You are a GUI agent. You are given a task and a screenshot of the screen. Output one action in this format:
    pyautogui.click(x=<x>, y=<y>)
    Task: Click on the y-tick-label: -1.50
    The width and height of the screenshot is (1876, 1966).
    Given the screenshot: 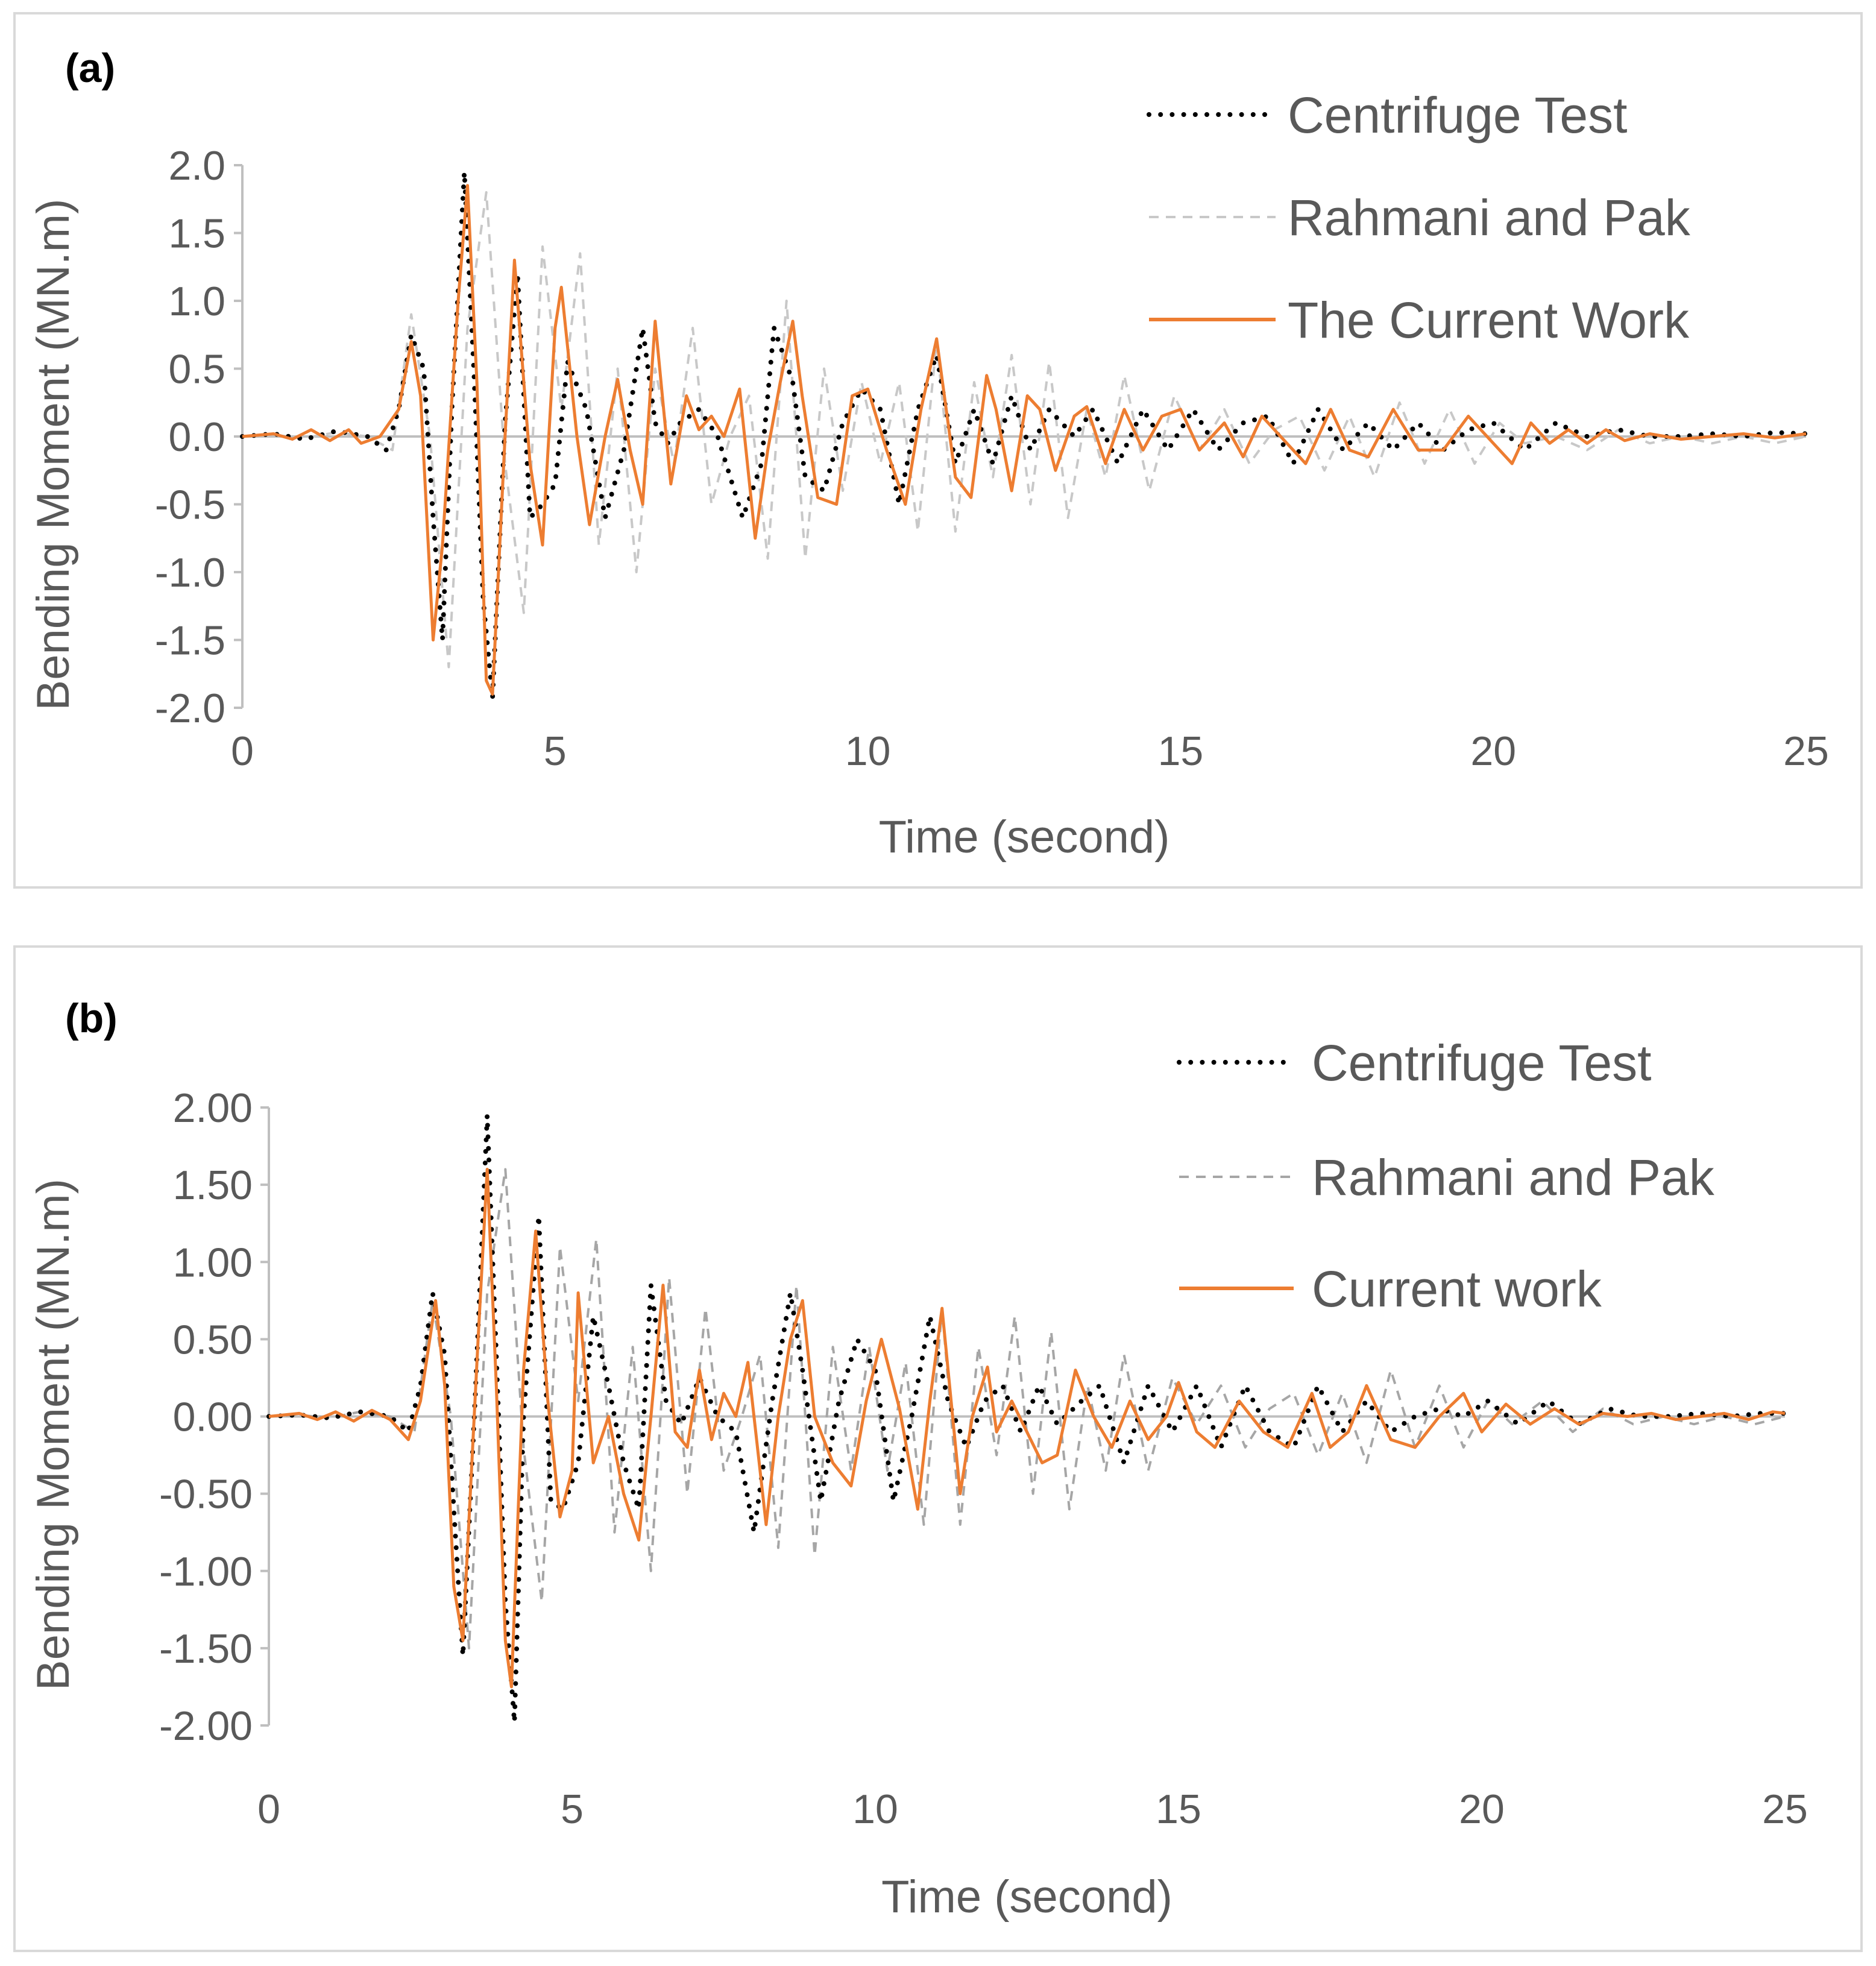 What is the action you would take?
    pyautogui.click(x=206, y=1649)
    